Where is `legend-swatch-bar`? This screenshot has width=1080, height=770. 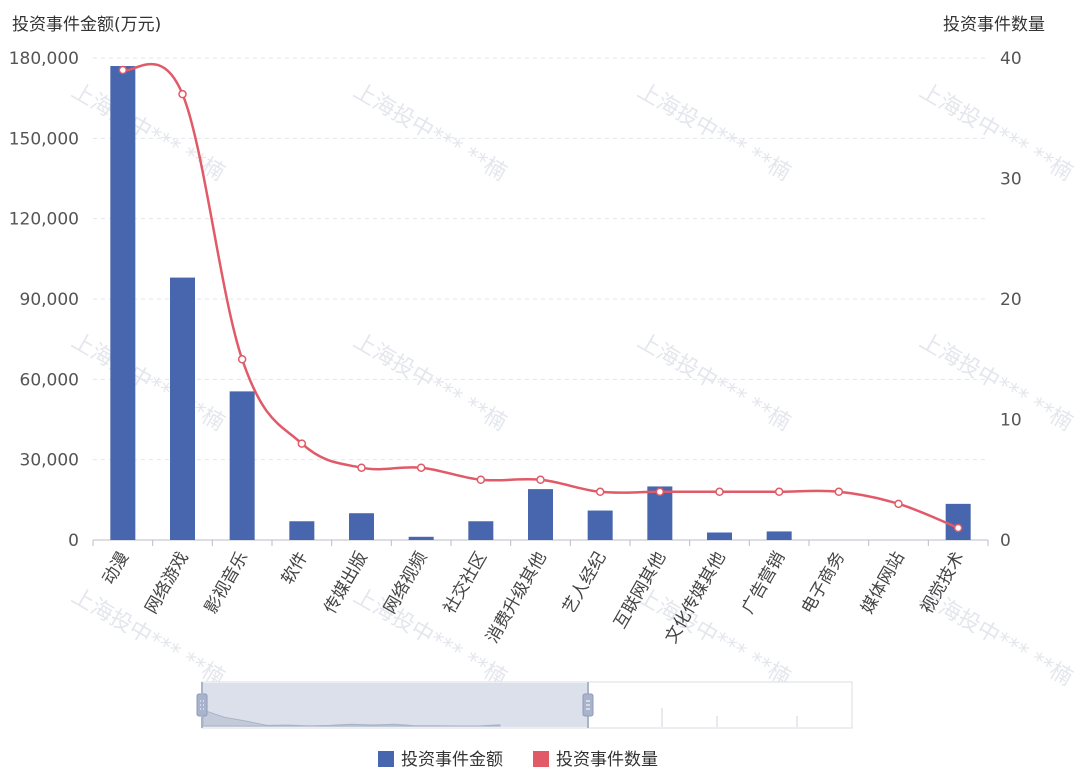 legend-swatch-bar is located at coordinates (386, 759).